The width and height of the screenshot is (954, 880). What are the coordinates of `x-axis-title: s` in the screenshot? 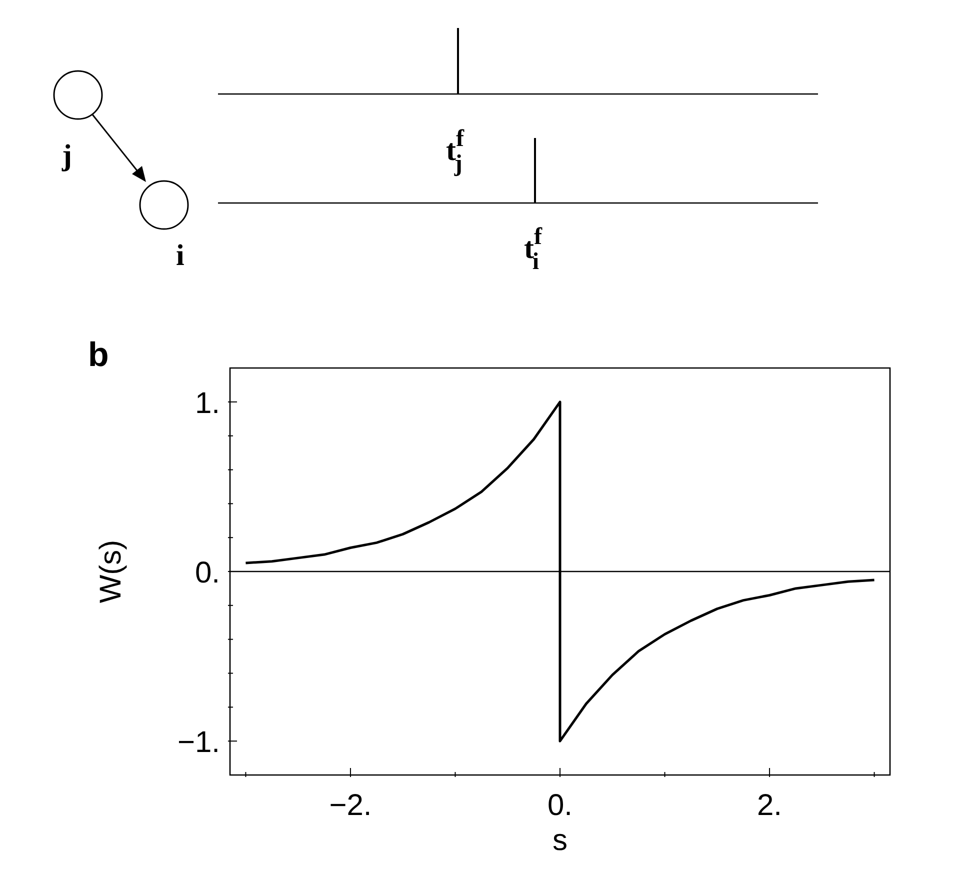 It's located at (560, 840).